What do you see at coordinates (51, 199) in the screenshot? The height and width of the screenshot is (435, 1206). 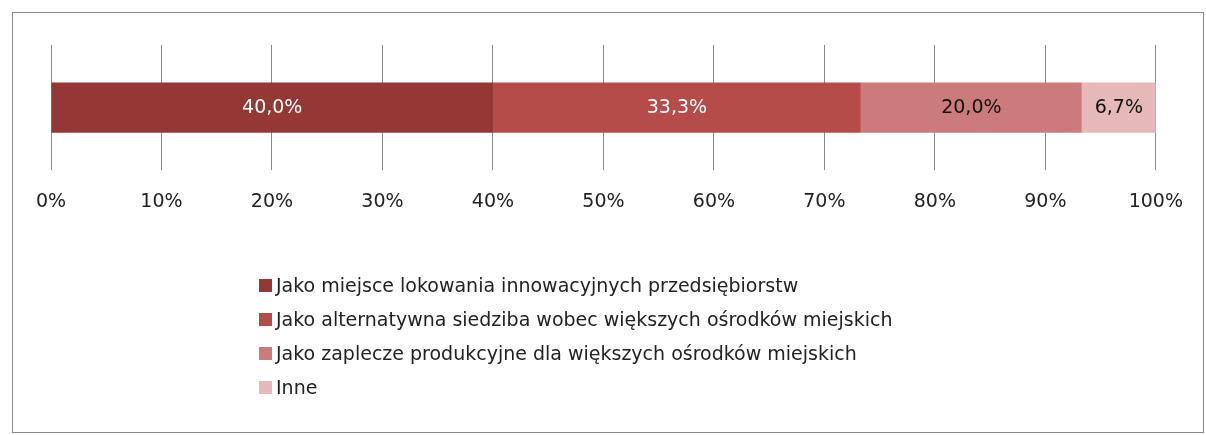 I see `x-tick-label: 0%` at bounding box center [51, 199].